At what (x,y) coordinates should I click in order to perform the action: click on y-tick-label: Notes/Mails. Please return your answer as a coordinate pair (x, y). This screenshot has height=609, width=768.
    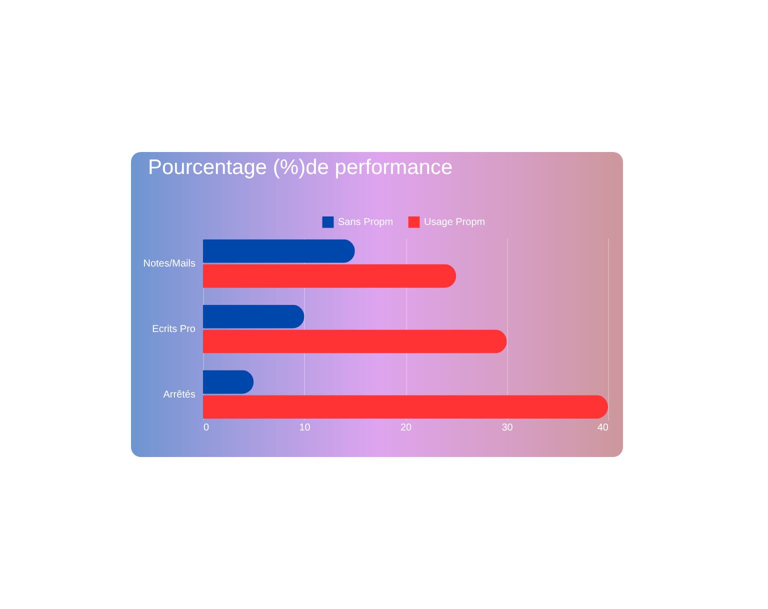
    Looking at the image, I should click on (169, 264).